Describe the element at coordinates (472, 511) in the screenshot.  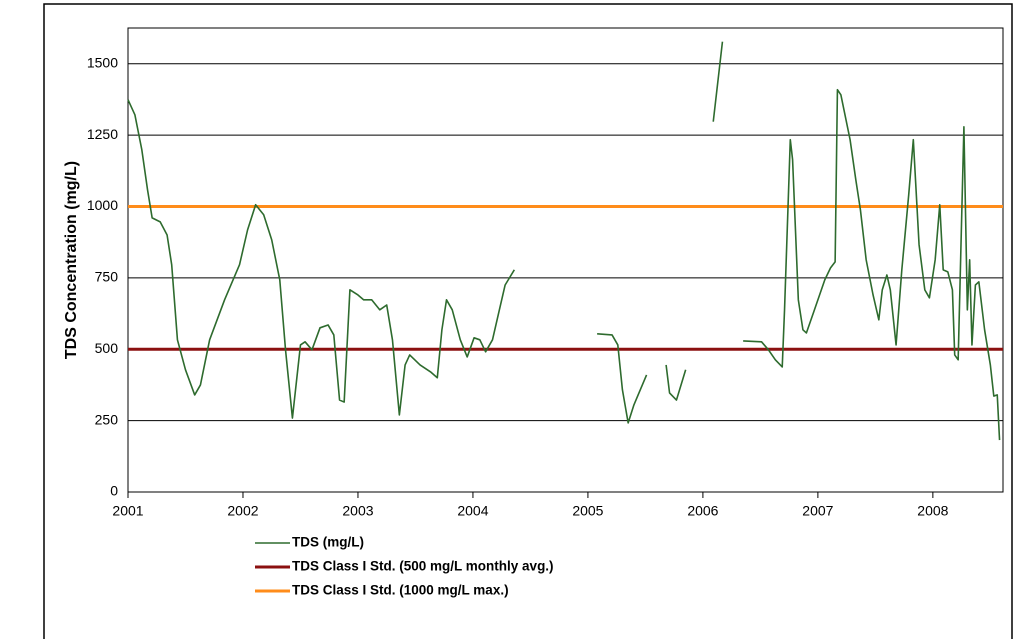
I see `x-tick-label: 2004` at that location.